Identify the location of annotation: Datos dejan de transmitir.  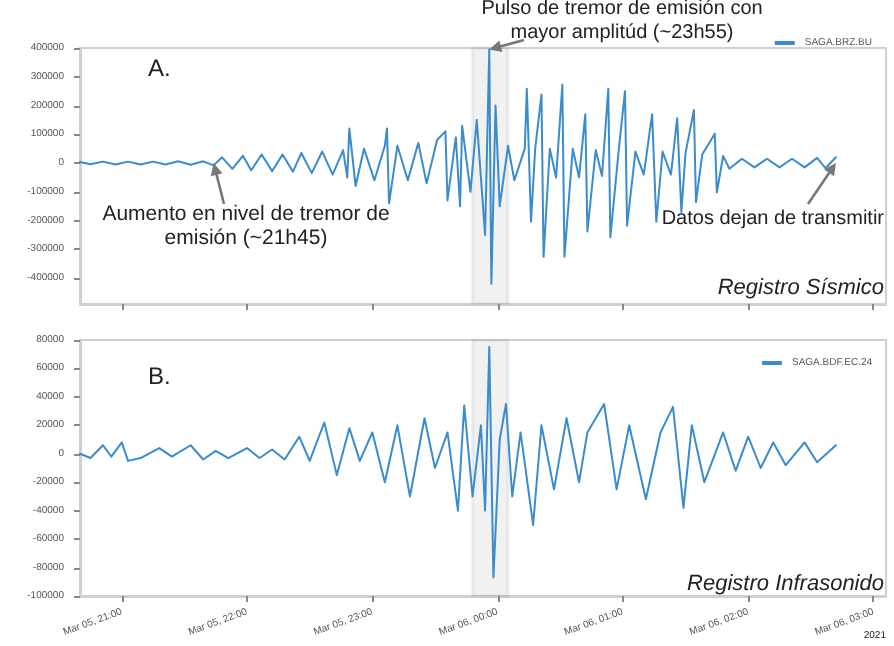
(771, 219).